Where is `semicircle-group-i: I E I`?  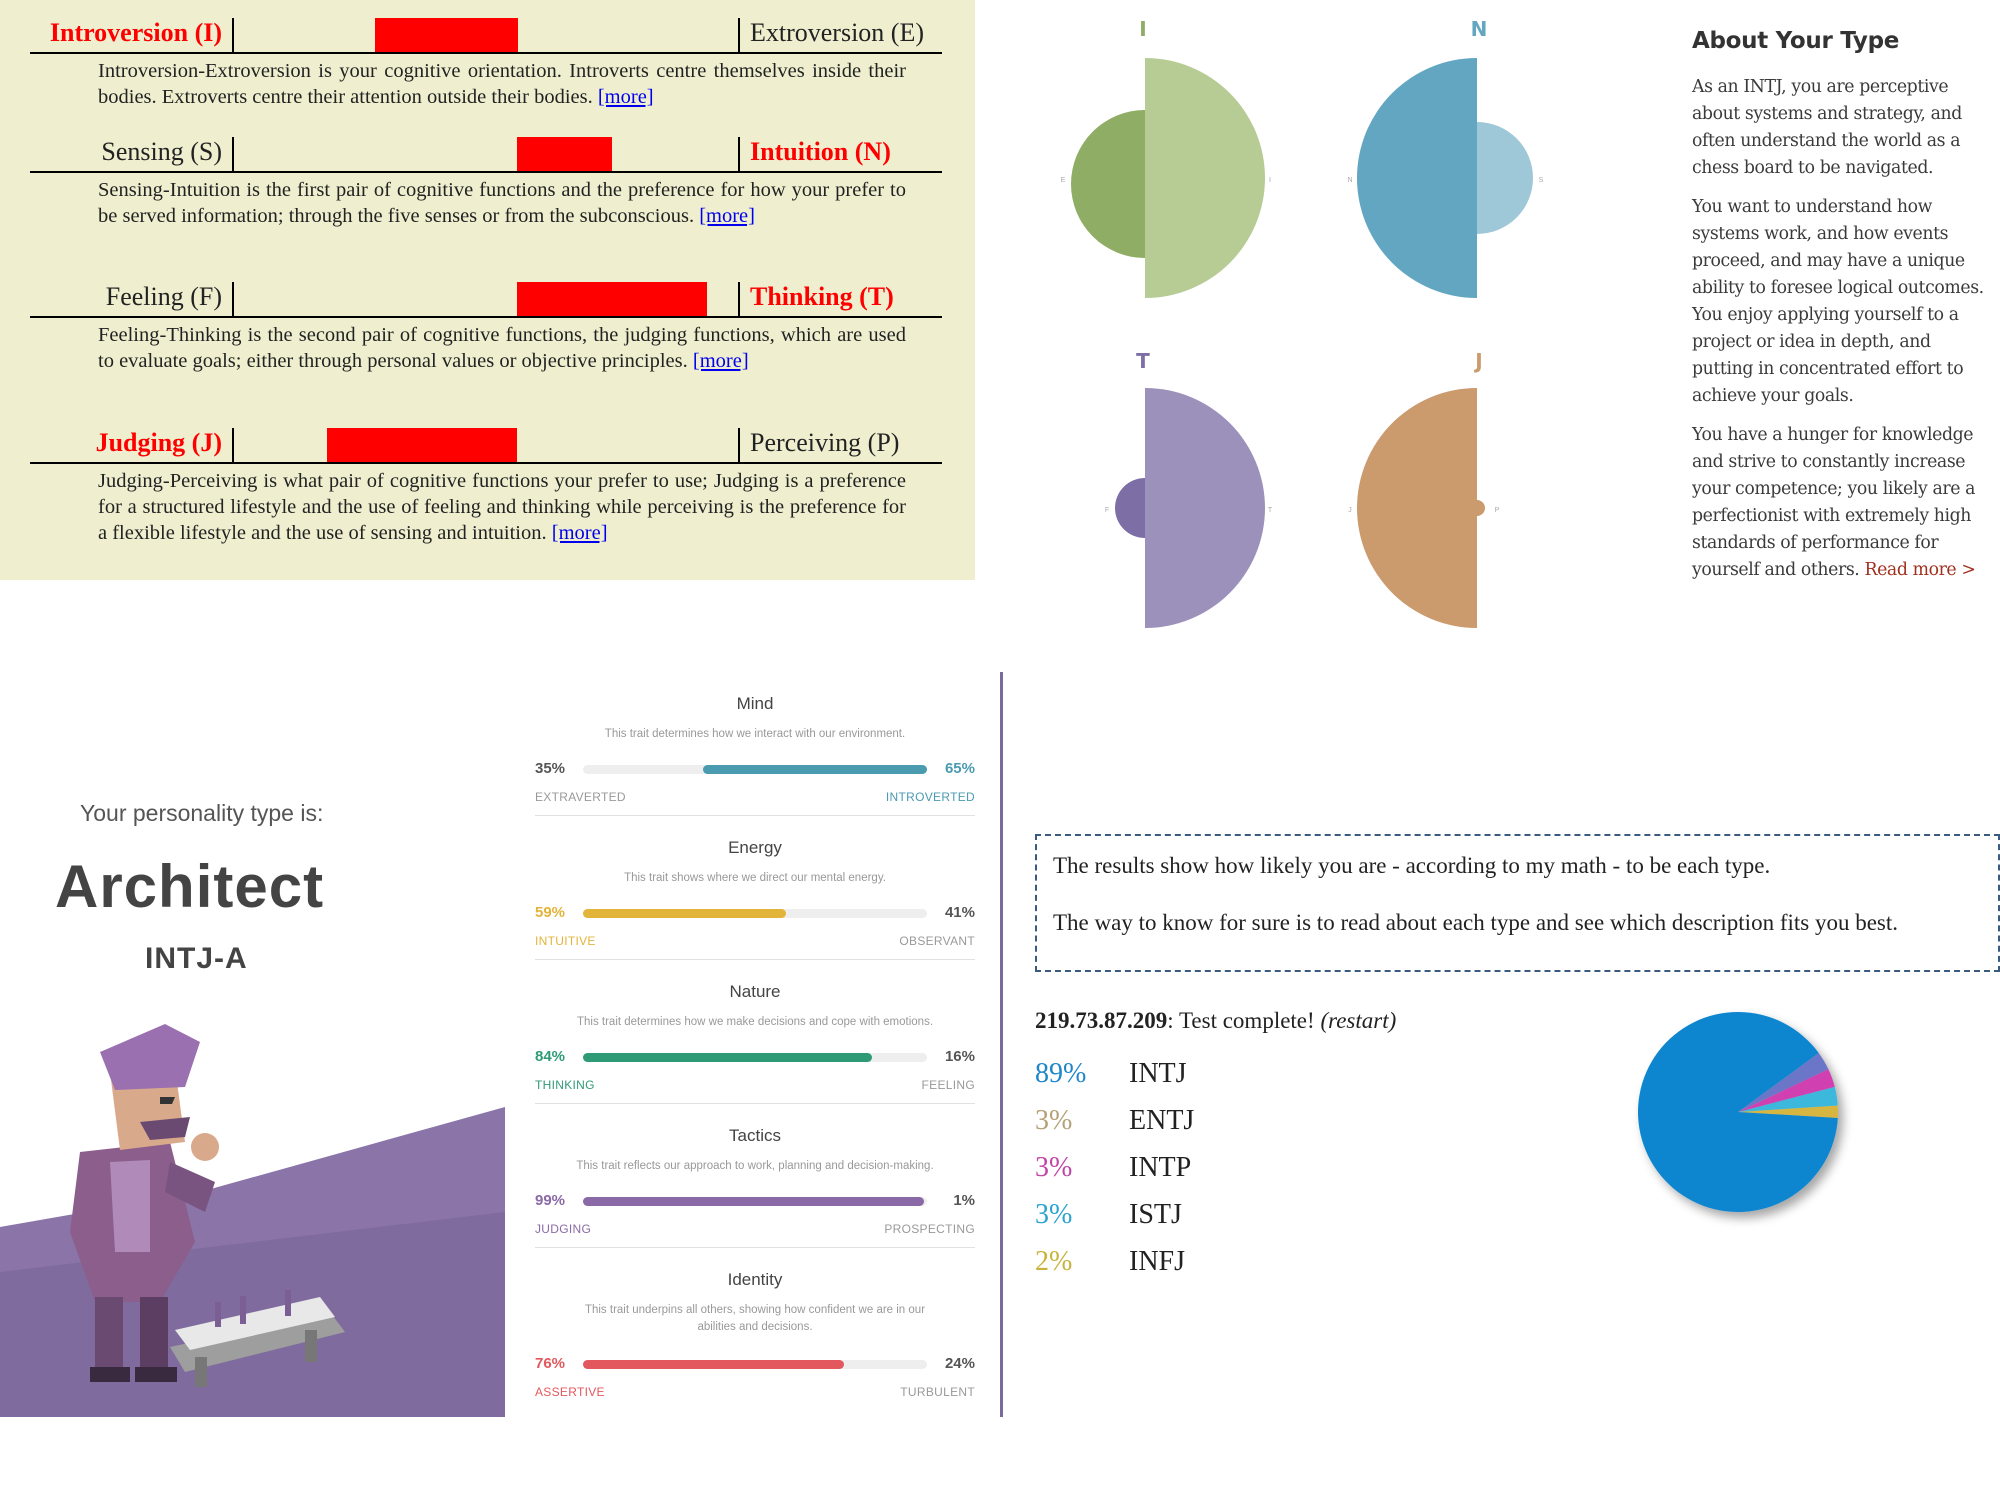 semicircle-group-i: I E I is located at coordinates (1166, 157).